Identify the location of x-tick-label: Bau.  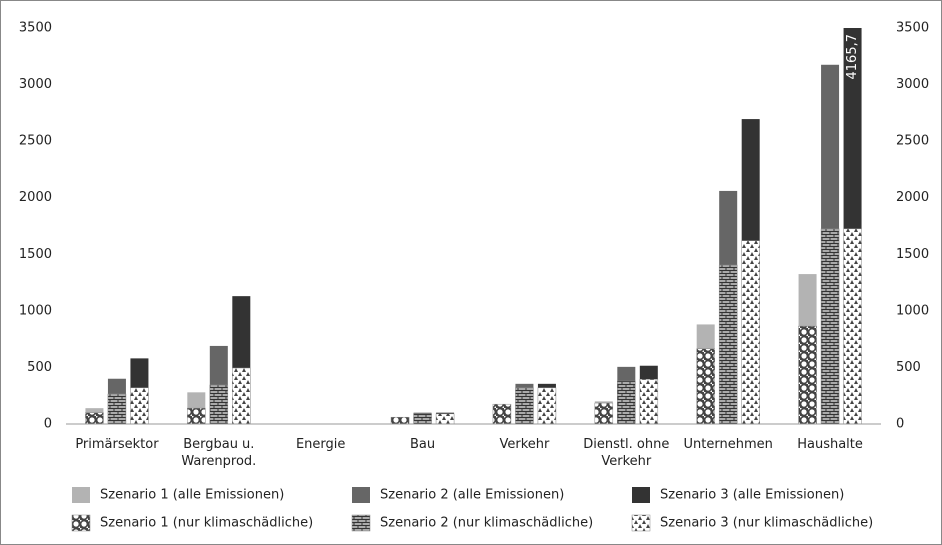
(423, 444).